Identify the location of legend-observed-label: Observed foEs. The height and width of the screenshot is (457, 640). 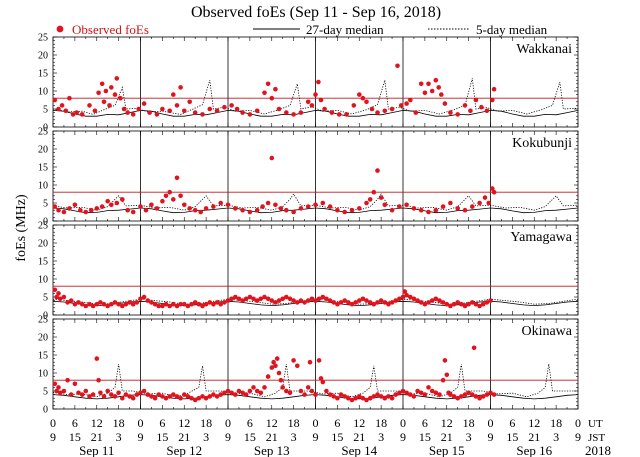
(110, 29).